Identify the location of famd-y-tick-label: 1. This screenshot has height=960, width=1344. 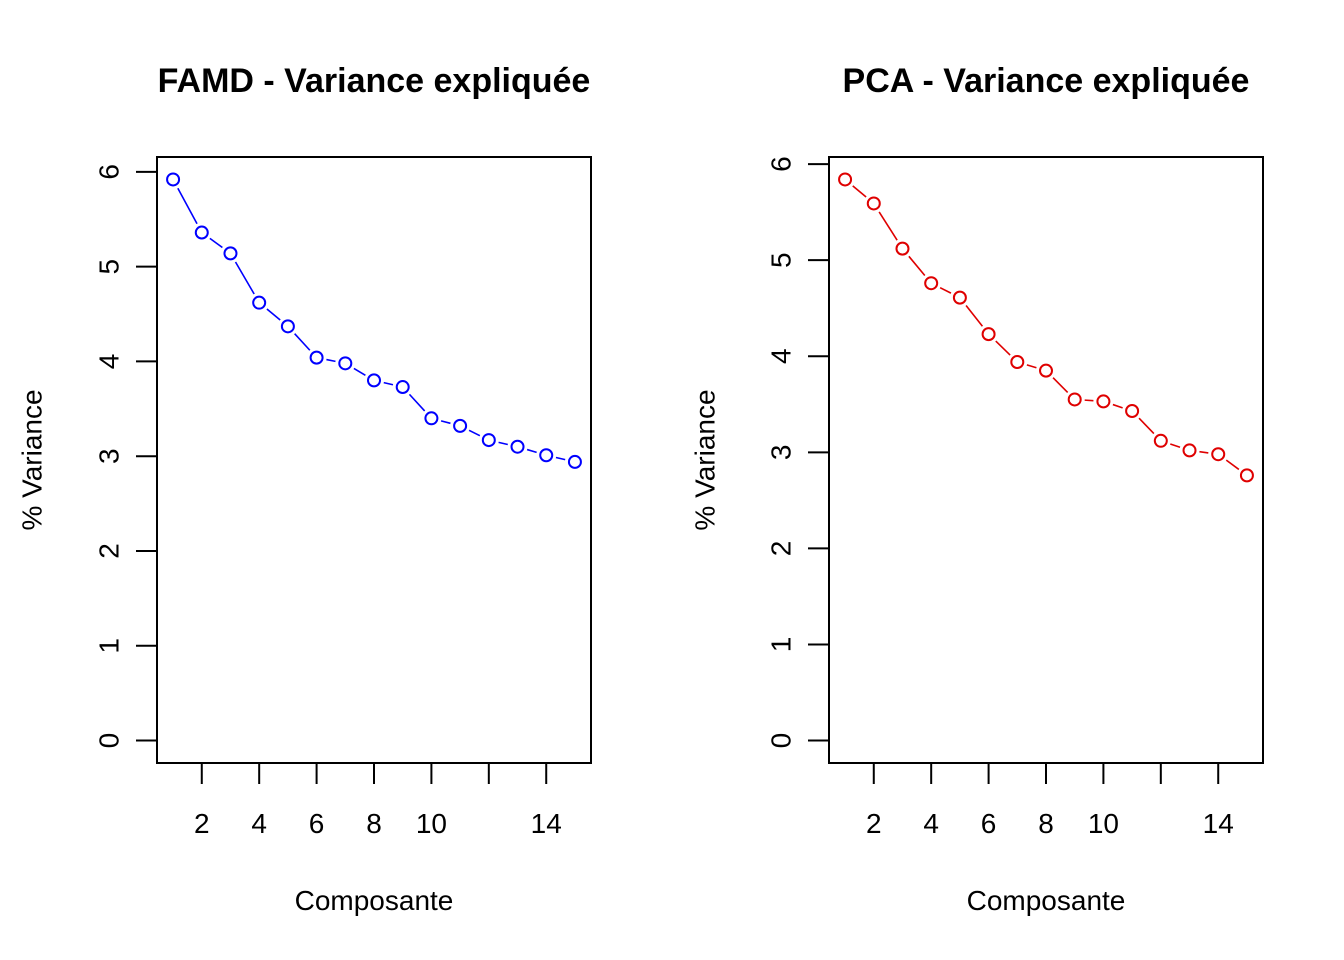
(108, 646).